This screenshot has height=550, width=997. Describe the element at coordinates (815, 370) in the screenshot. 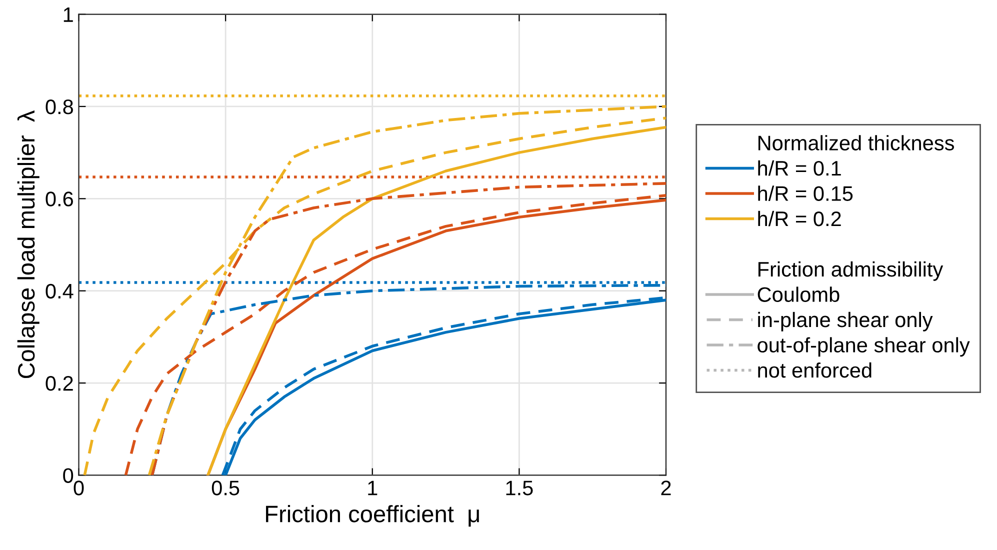

I see `text: not enforced` at that location.